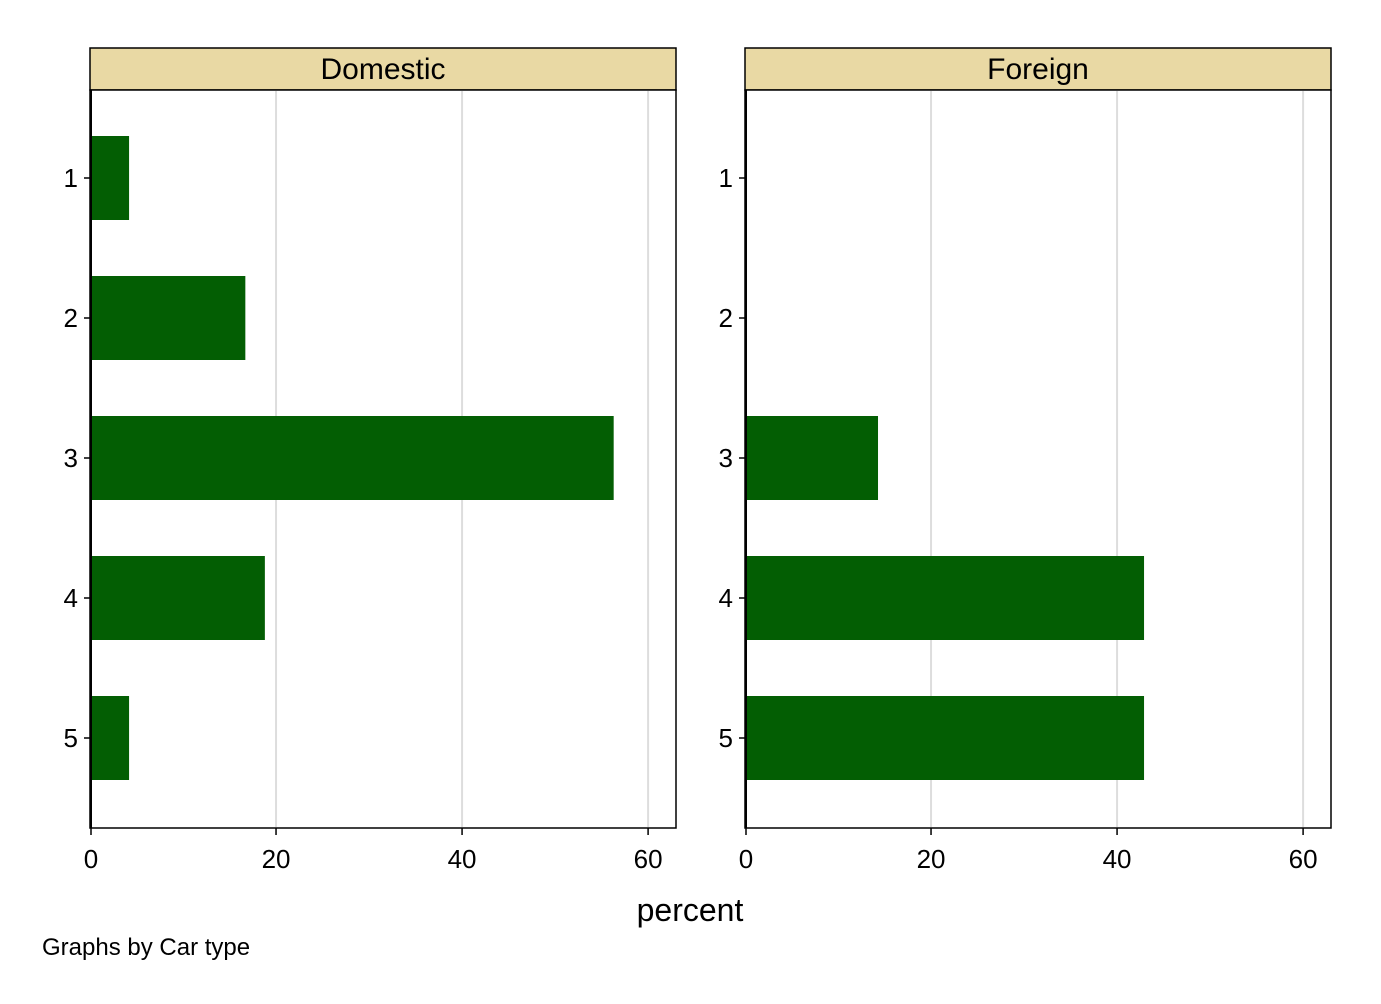 Image resolution: width=1381 pixels, height=1004 pixels. Describe the element at coordinates (690, 910) in the screenshot. I see `x-axis-title: percent` at that location.